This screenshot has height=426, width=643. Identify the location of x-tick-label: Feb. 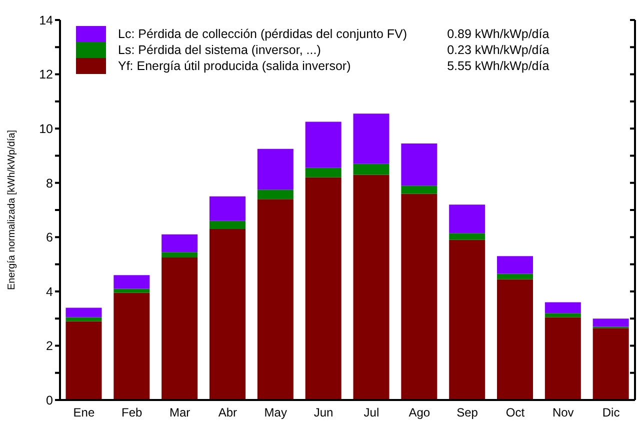
(132, 413).